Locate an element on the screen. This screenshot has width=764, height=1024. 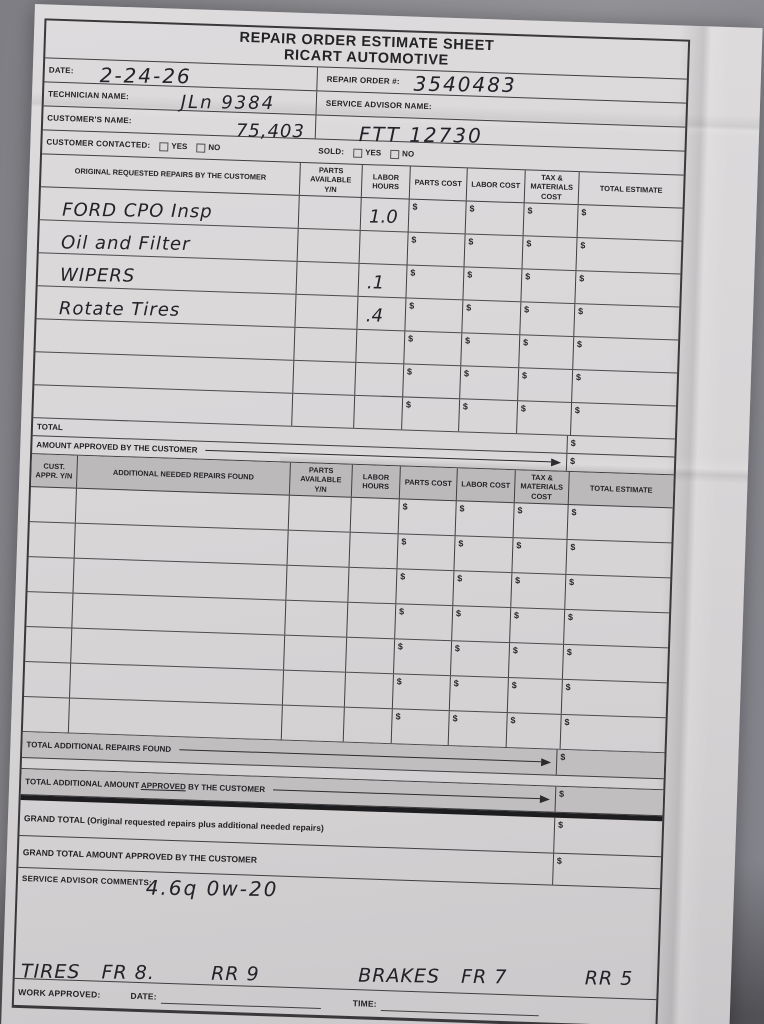
customer-contacted-label: CUSTOMER CONTACTED: is located at coordinates (98, 143).